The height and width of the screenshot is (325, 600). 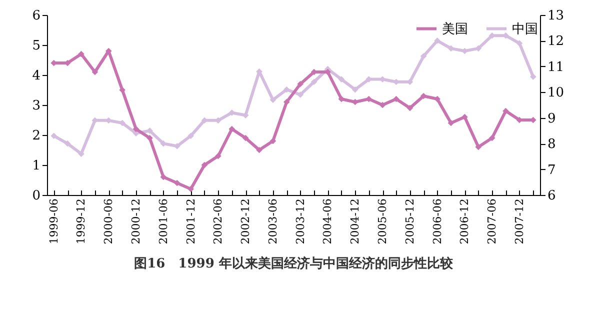 What do you see at coordinates (437, 221) in the screenshot?
I see `x-tick-label: 2006-06` at bounding box center [437, 221].